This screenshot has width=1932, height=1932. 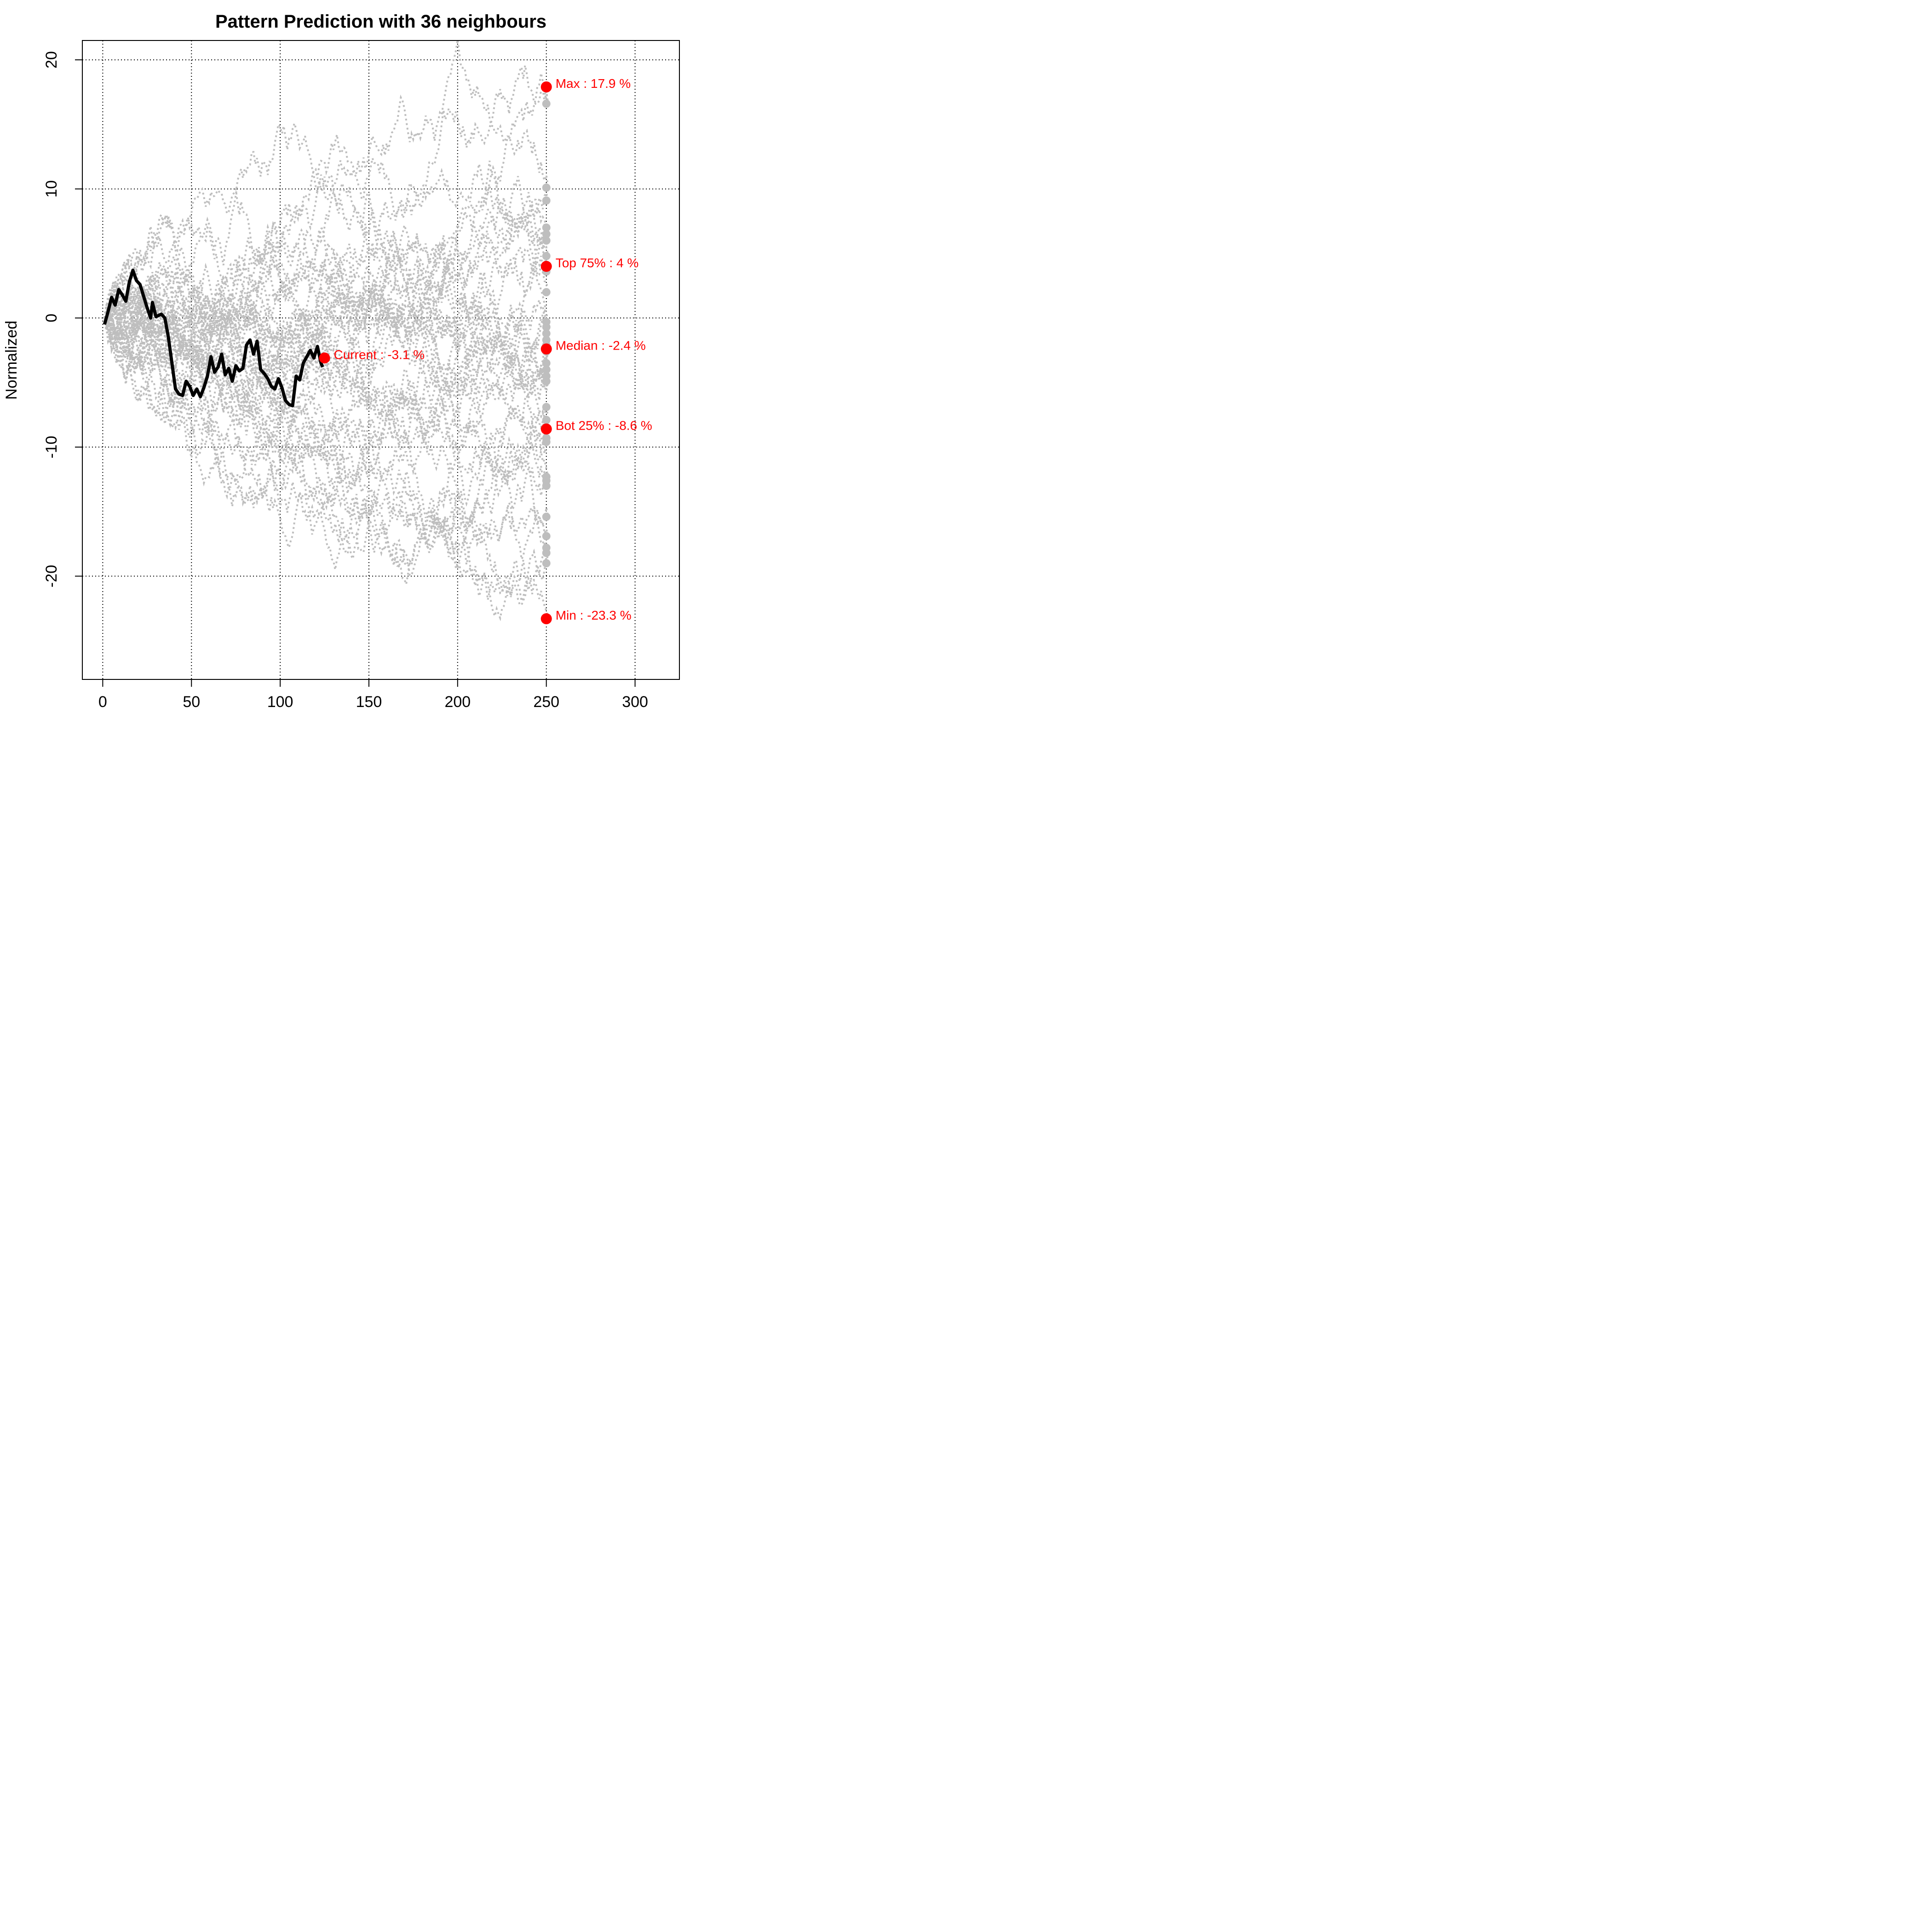 I want to click on annotation-label: Current : -3.1 %, so click(x=379, y=354).